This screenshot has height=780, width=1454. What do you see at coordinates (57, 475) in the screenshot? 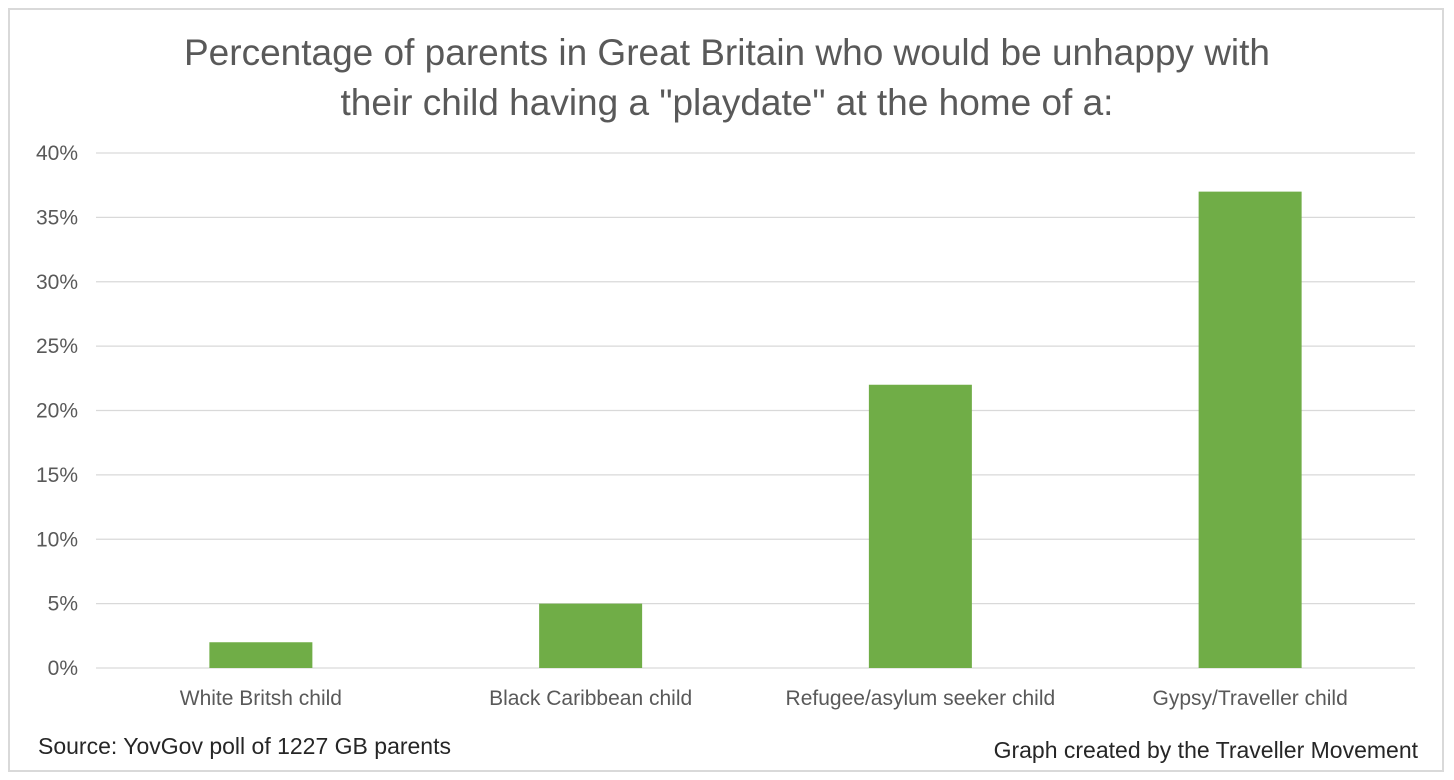
I see `y-tick-label: 15%` at bounding box center [57, 475].